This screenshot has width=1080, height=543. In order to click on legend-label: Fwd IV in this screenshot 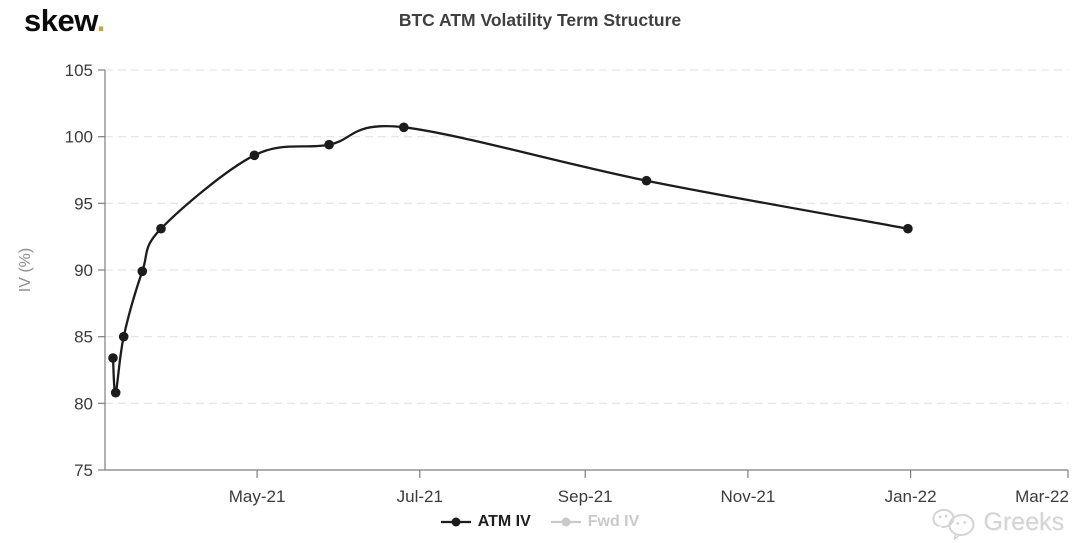, I will do `click(613, 521)`.